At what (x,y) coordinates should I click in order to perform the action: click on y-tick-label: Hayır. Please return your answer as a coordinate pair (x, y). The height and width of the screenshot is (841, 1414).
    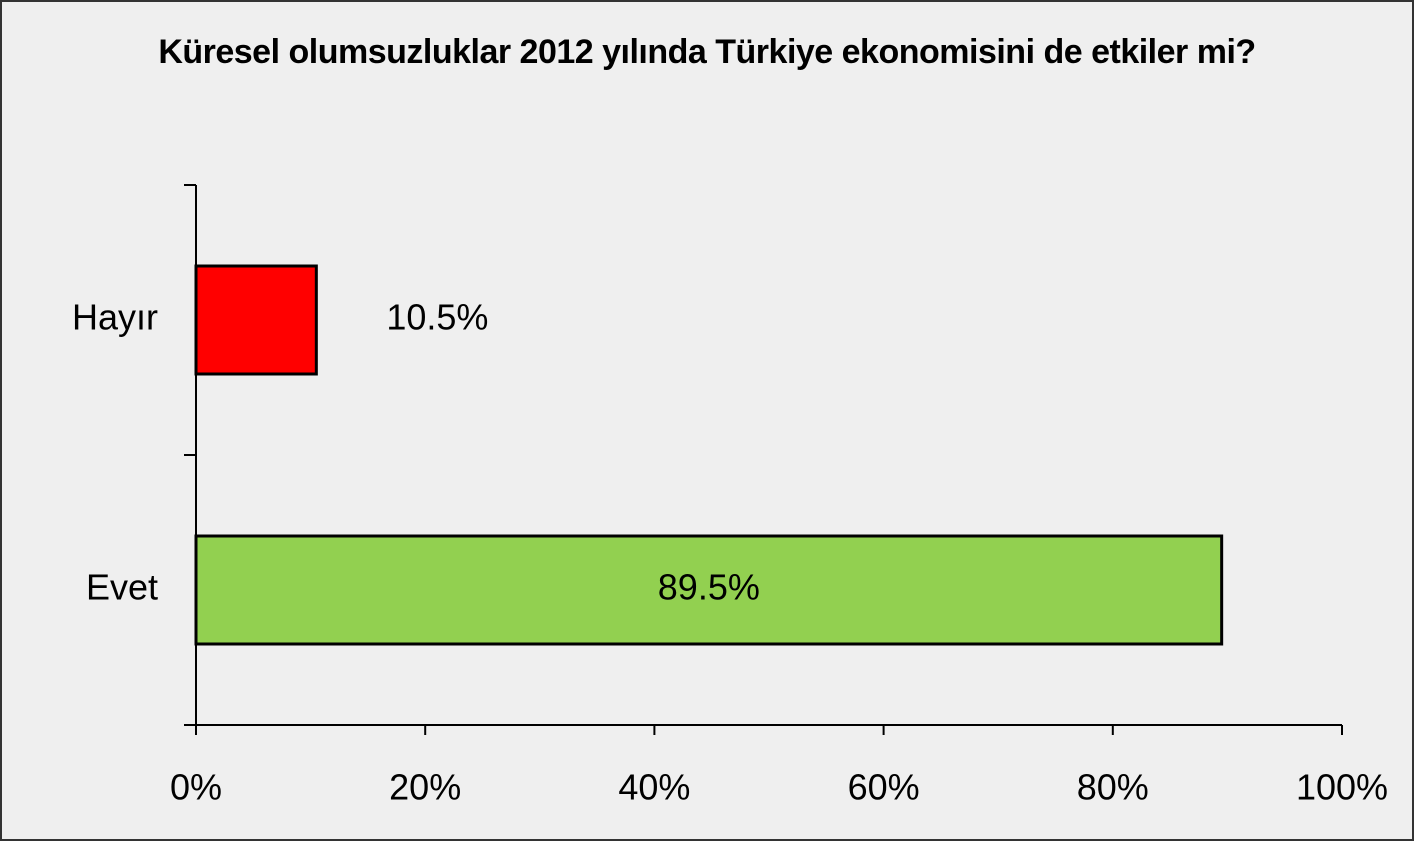
    Looking at the image, I should click on (115, 317).